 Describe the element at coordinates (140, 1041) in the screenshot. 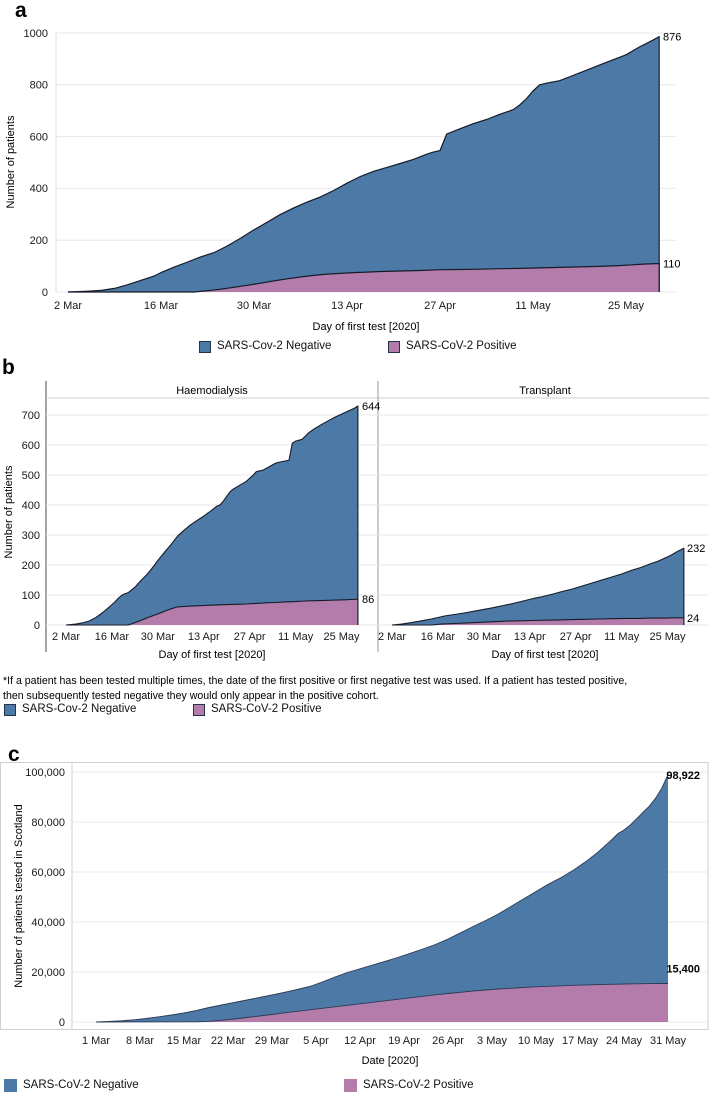

I see `svg-text: 8 Mar` at that location.